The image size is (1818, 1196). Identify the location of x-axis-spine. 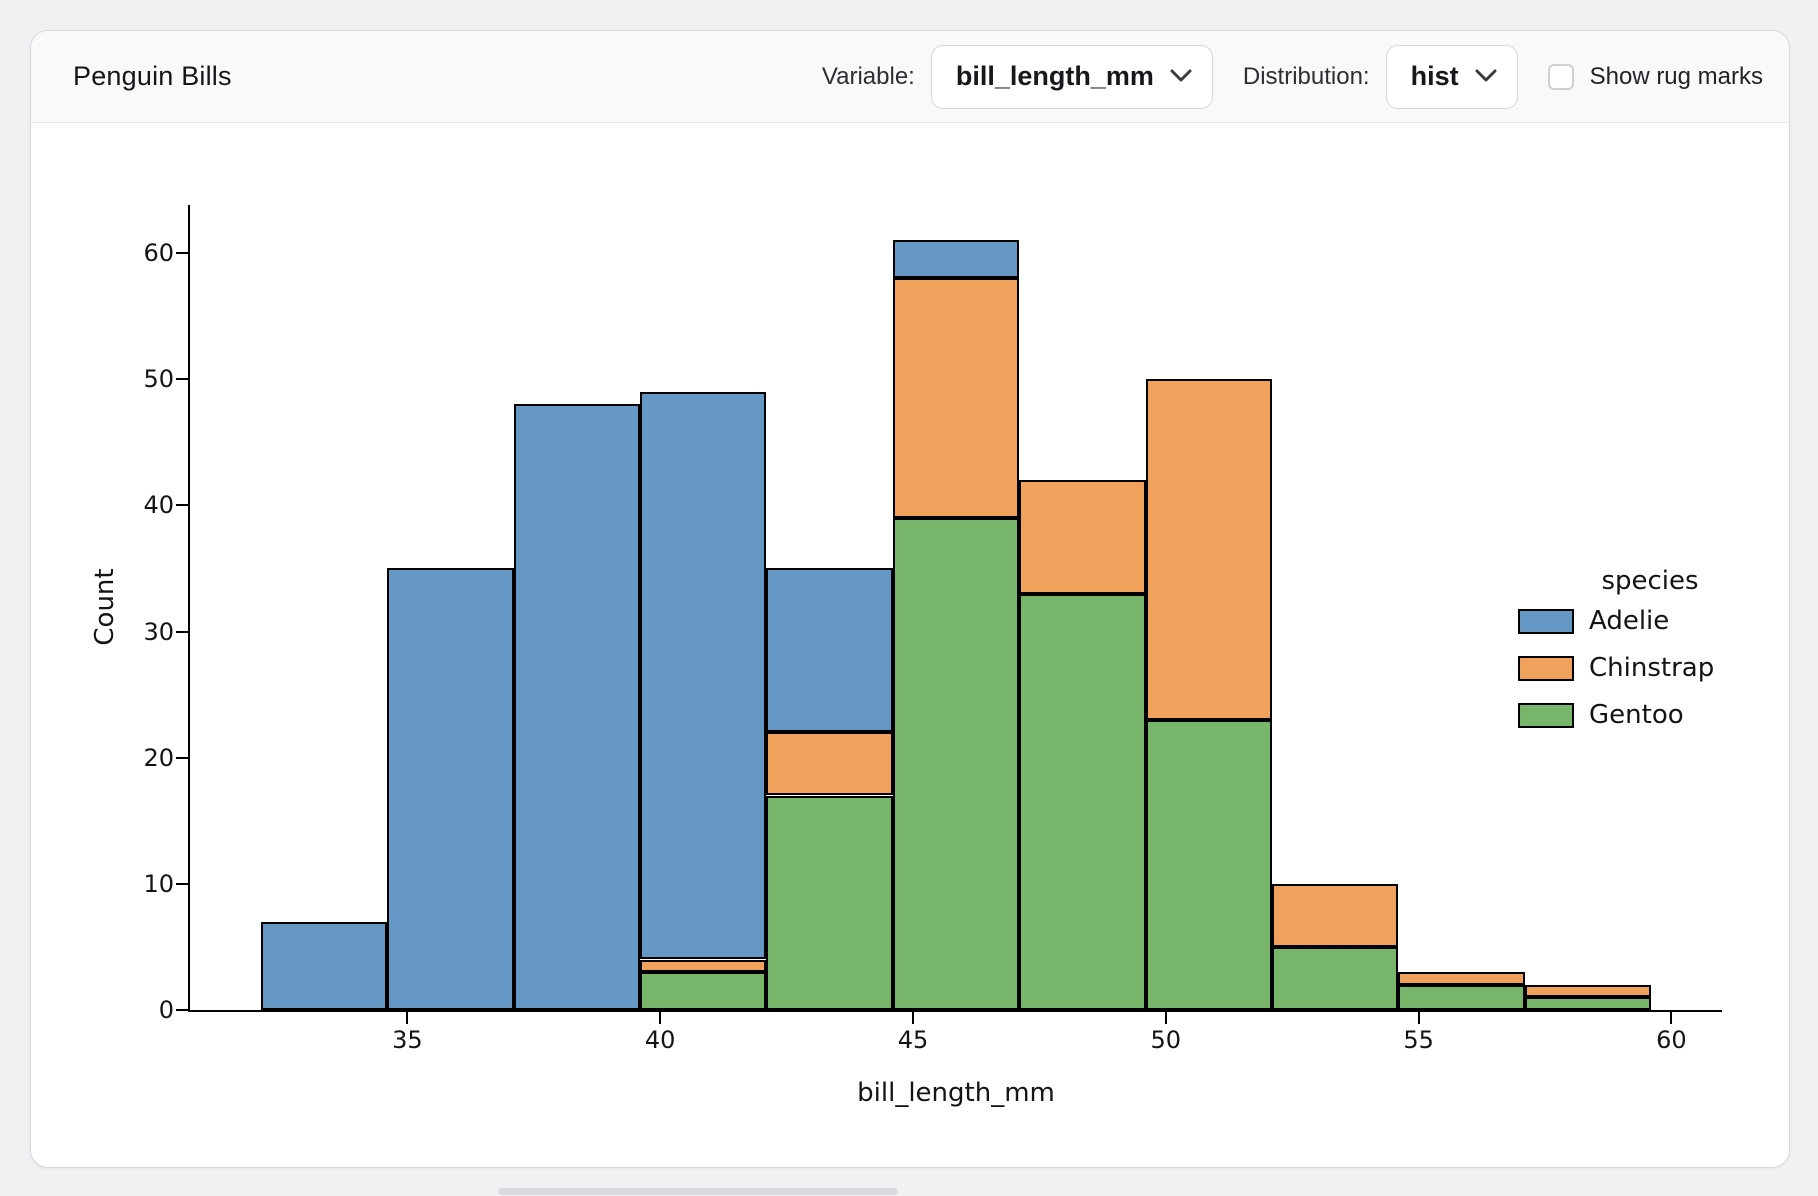
(955, 1011).